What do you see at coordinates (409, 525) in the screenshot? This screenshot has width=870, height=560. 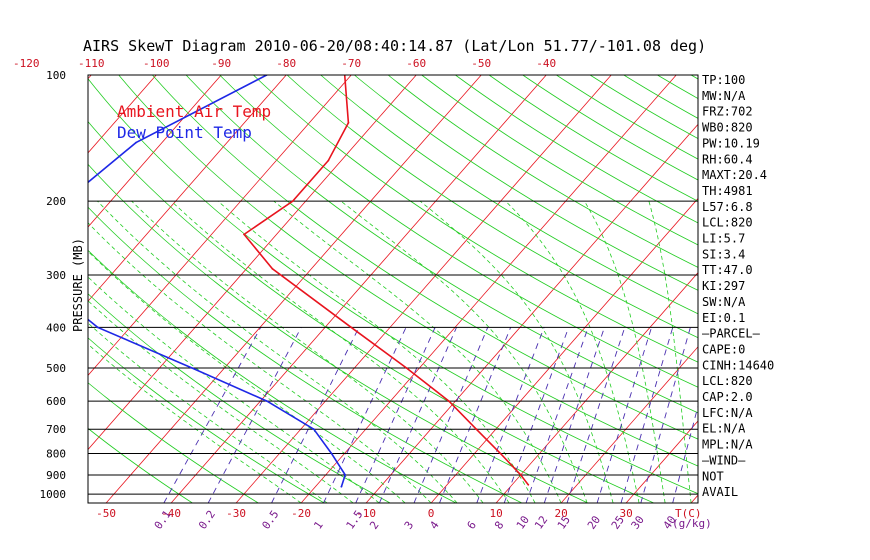 I see `mixing-ratio-label: 3` at bounding box center [409, 525].